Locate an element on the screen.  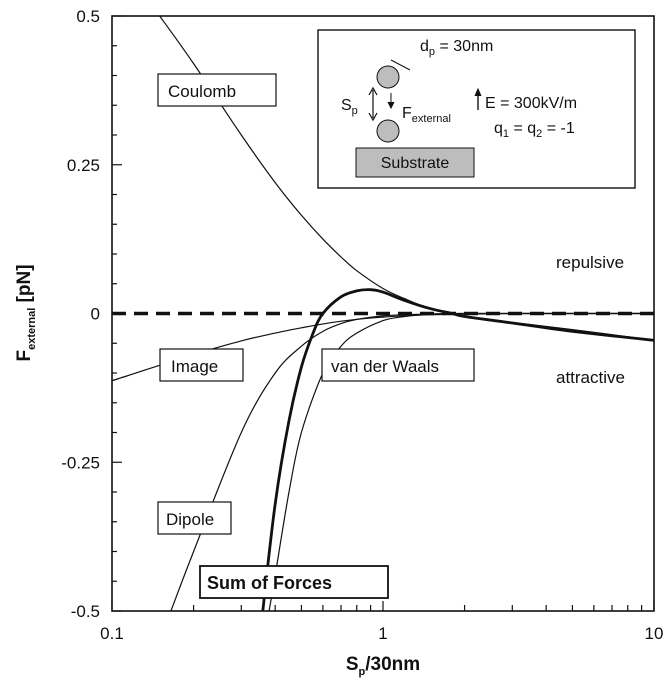
vdw-label: van der Waals is located at coordinates (385, 366).